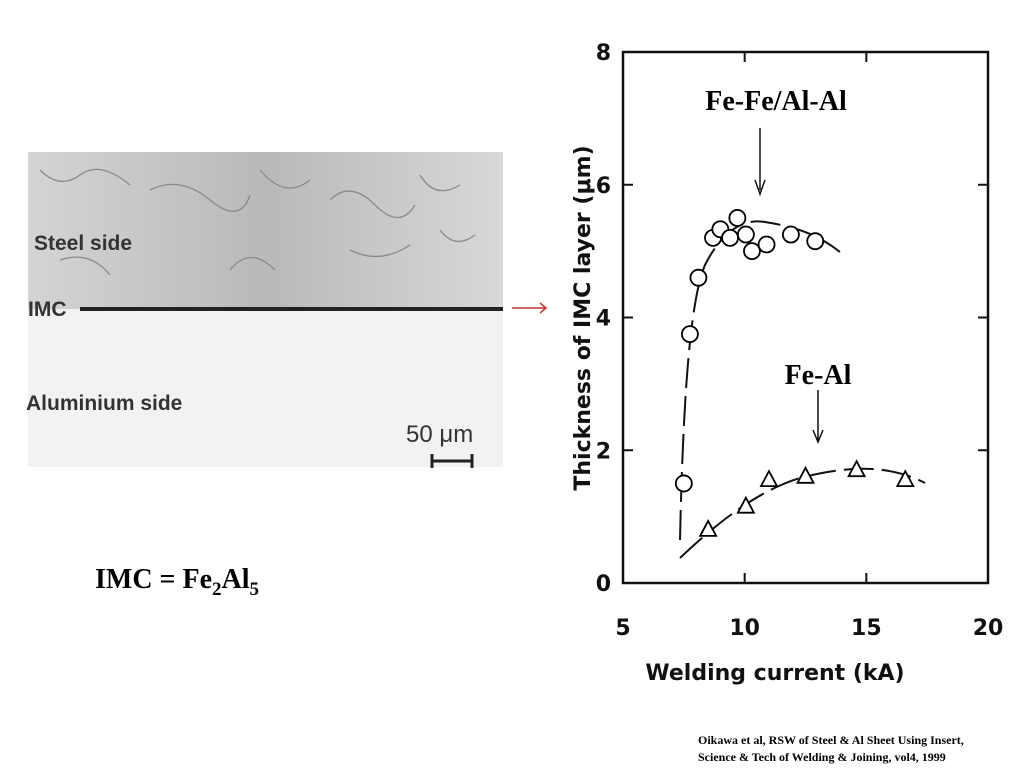  Describe the element at coordinates (153, 579) in the screenshot. I see `caption-part: IMC = Fe` at that location.